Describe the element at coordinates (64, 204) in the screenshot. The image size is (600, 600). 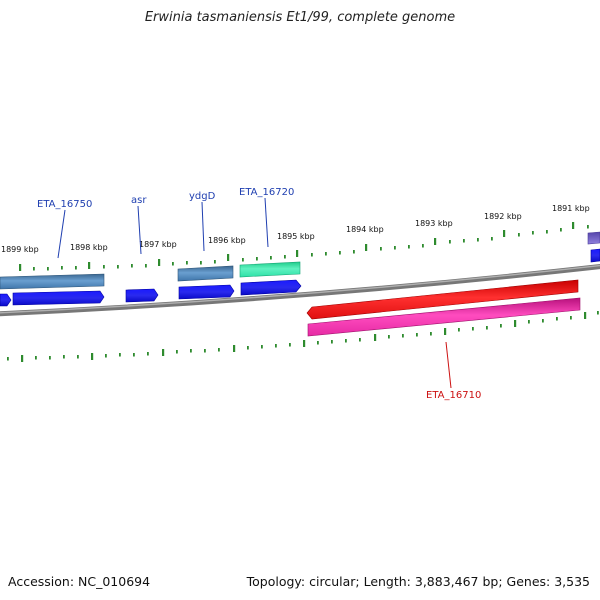
I see `gene-label-eta16750: ETA_16750` at that location.